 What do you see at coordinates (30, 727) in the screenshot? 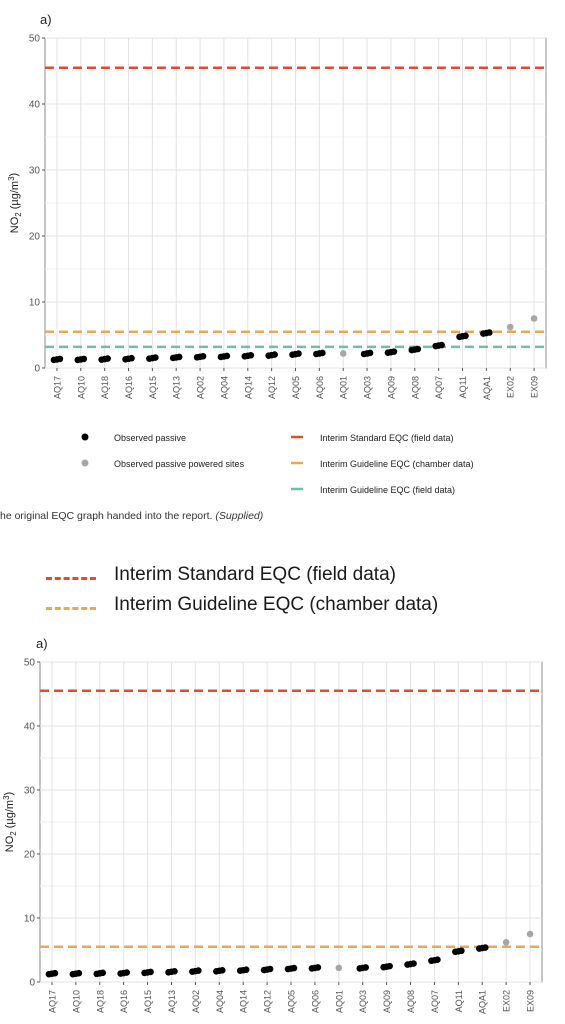
I see `bottom-ytick-label: 40` at bounding box center [30, 727].